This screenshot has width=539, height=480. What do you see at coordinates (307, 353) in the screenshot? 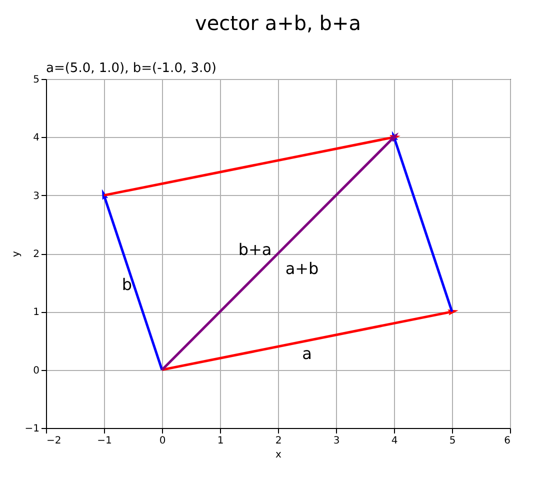
I see `annotation: a` at bounding box center [307, 353].